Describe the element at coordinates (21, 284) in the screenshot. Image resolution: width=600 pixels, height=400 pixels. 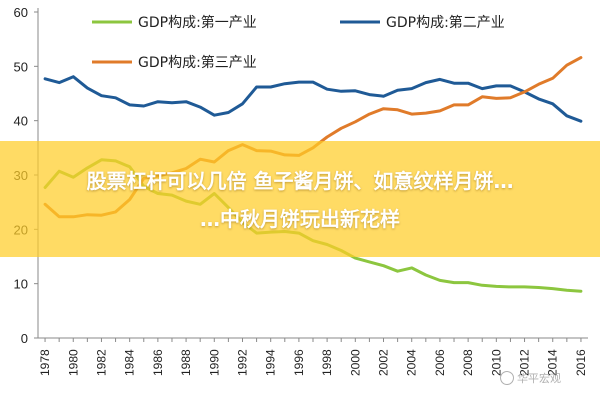
I see `y-tick-label: 10` at that location.